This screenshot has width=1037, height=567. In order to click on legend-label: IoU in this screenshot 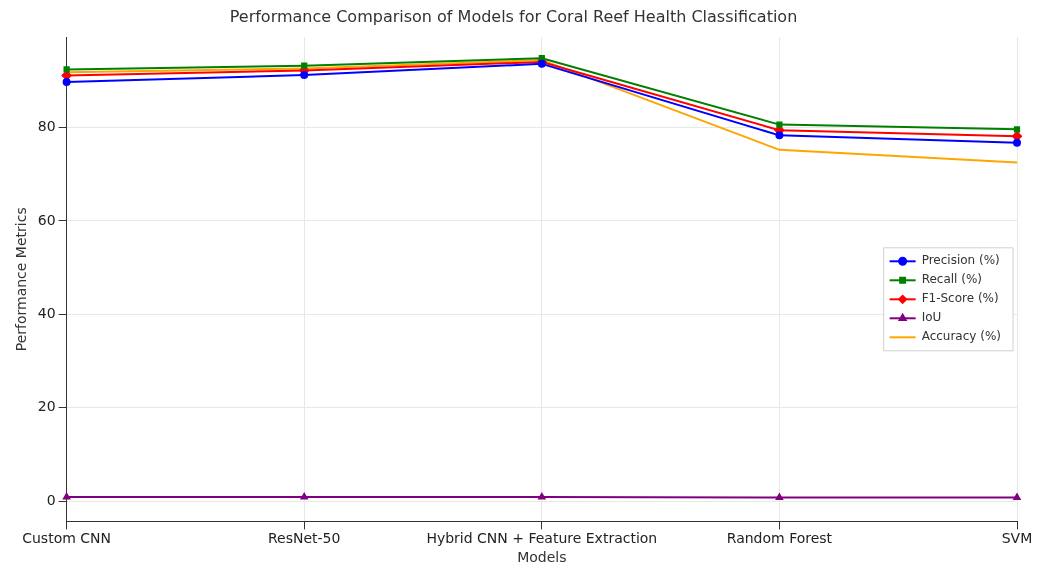, I will do `click(931, 317)`.